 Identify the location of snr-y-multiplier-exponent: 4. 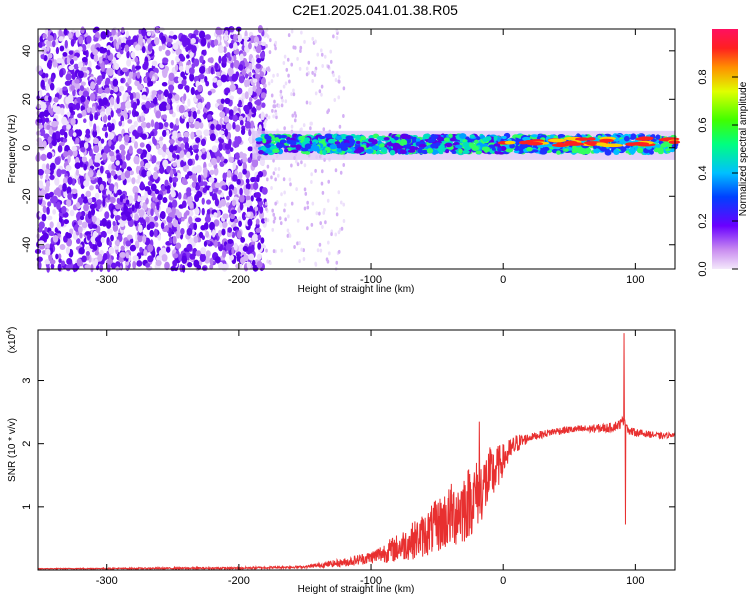
(9, 332).